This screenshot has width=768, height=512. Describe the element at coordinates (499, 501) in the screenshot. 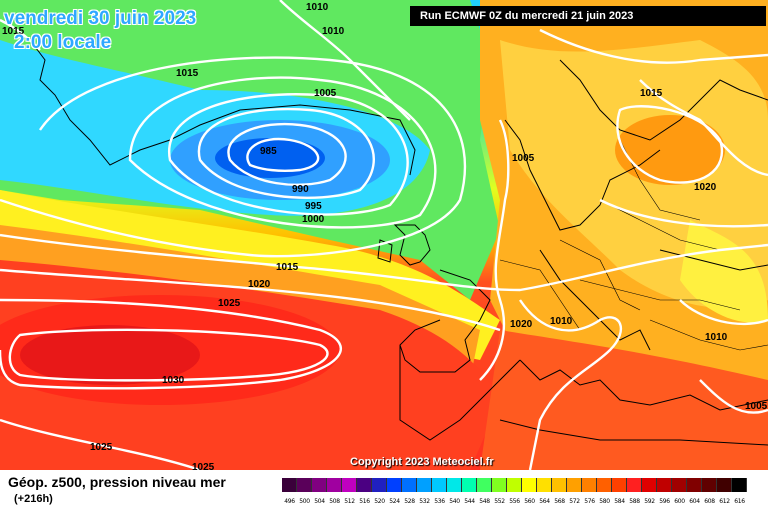

I see `legend-value: 552` at that location.